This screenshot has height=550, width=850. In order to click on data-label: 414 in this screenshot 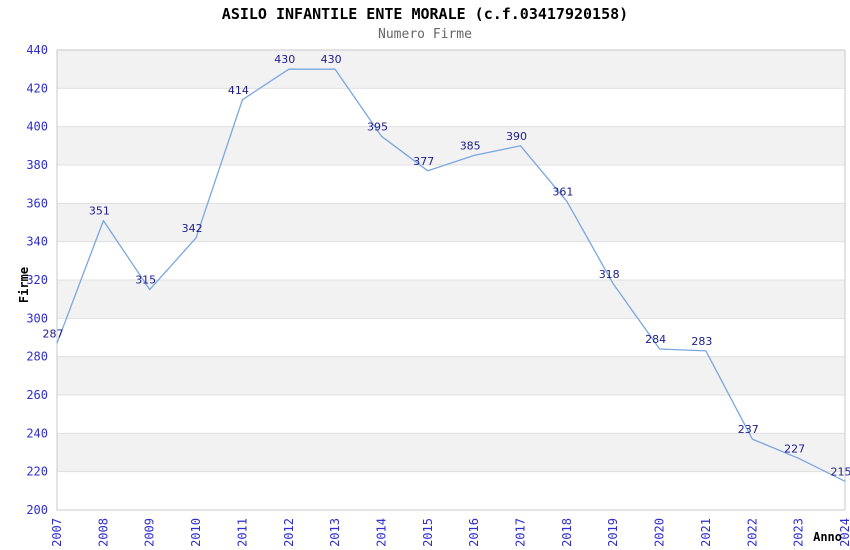, I will do `click(238, 90)`.